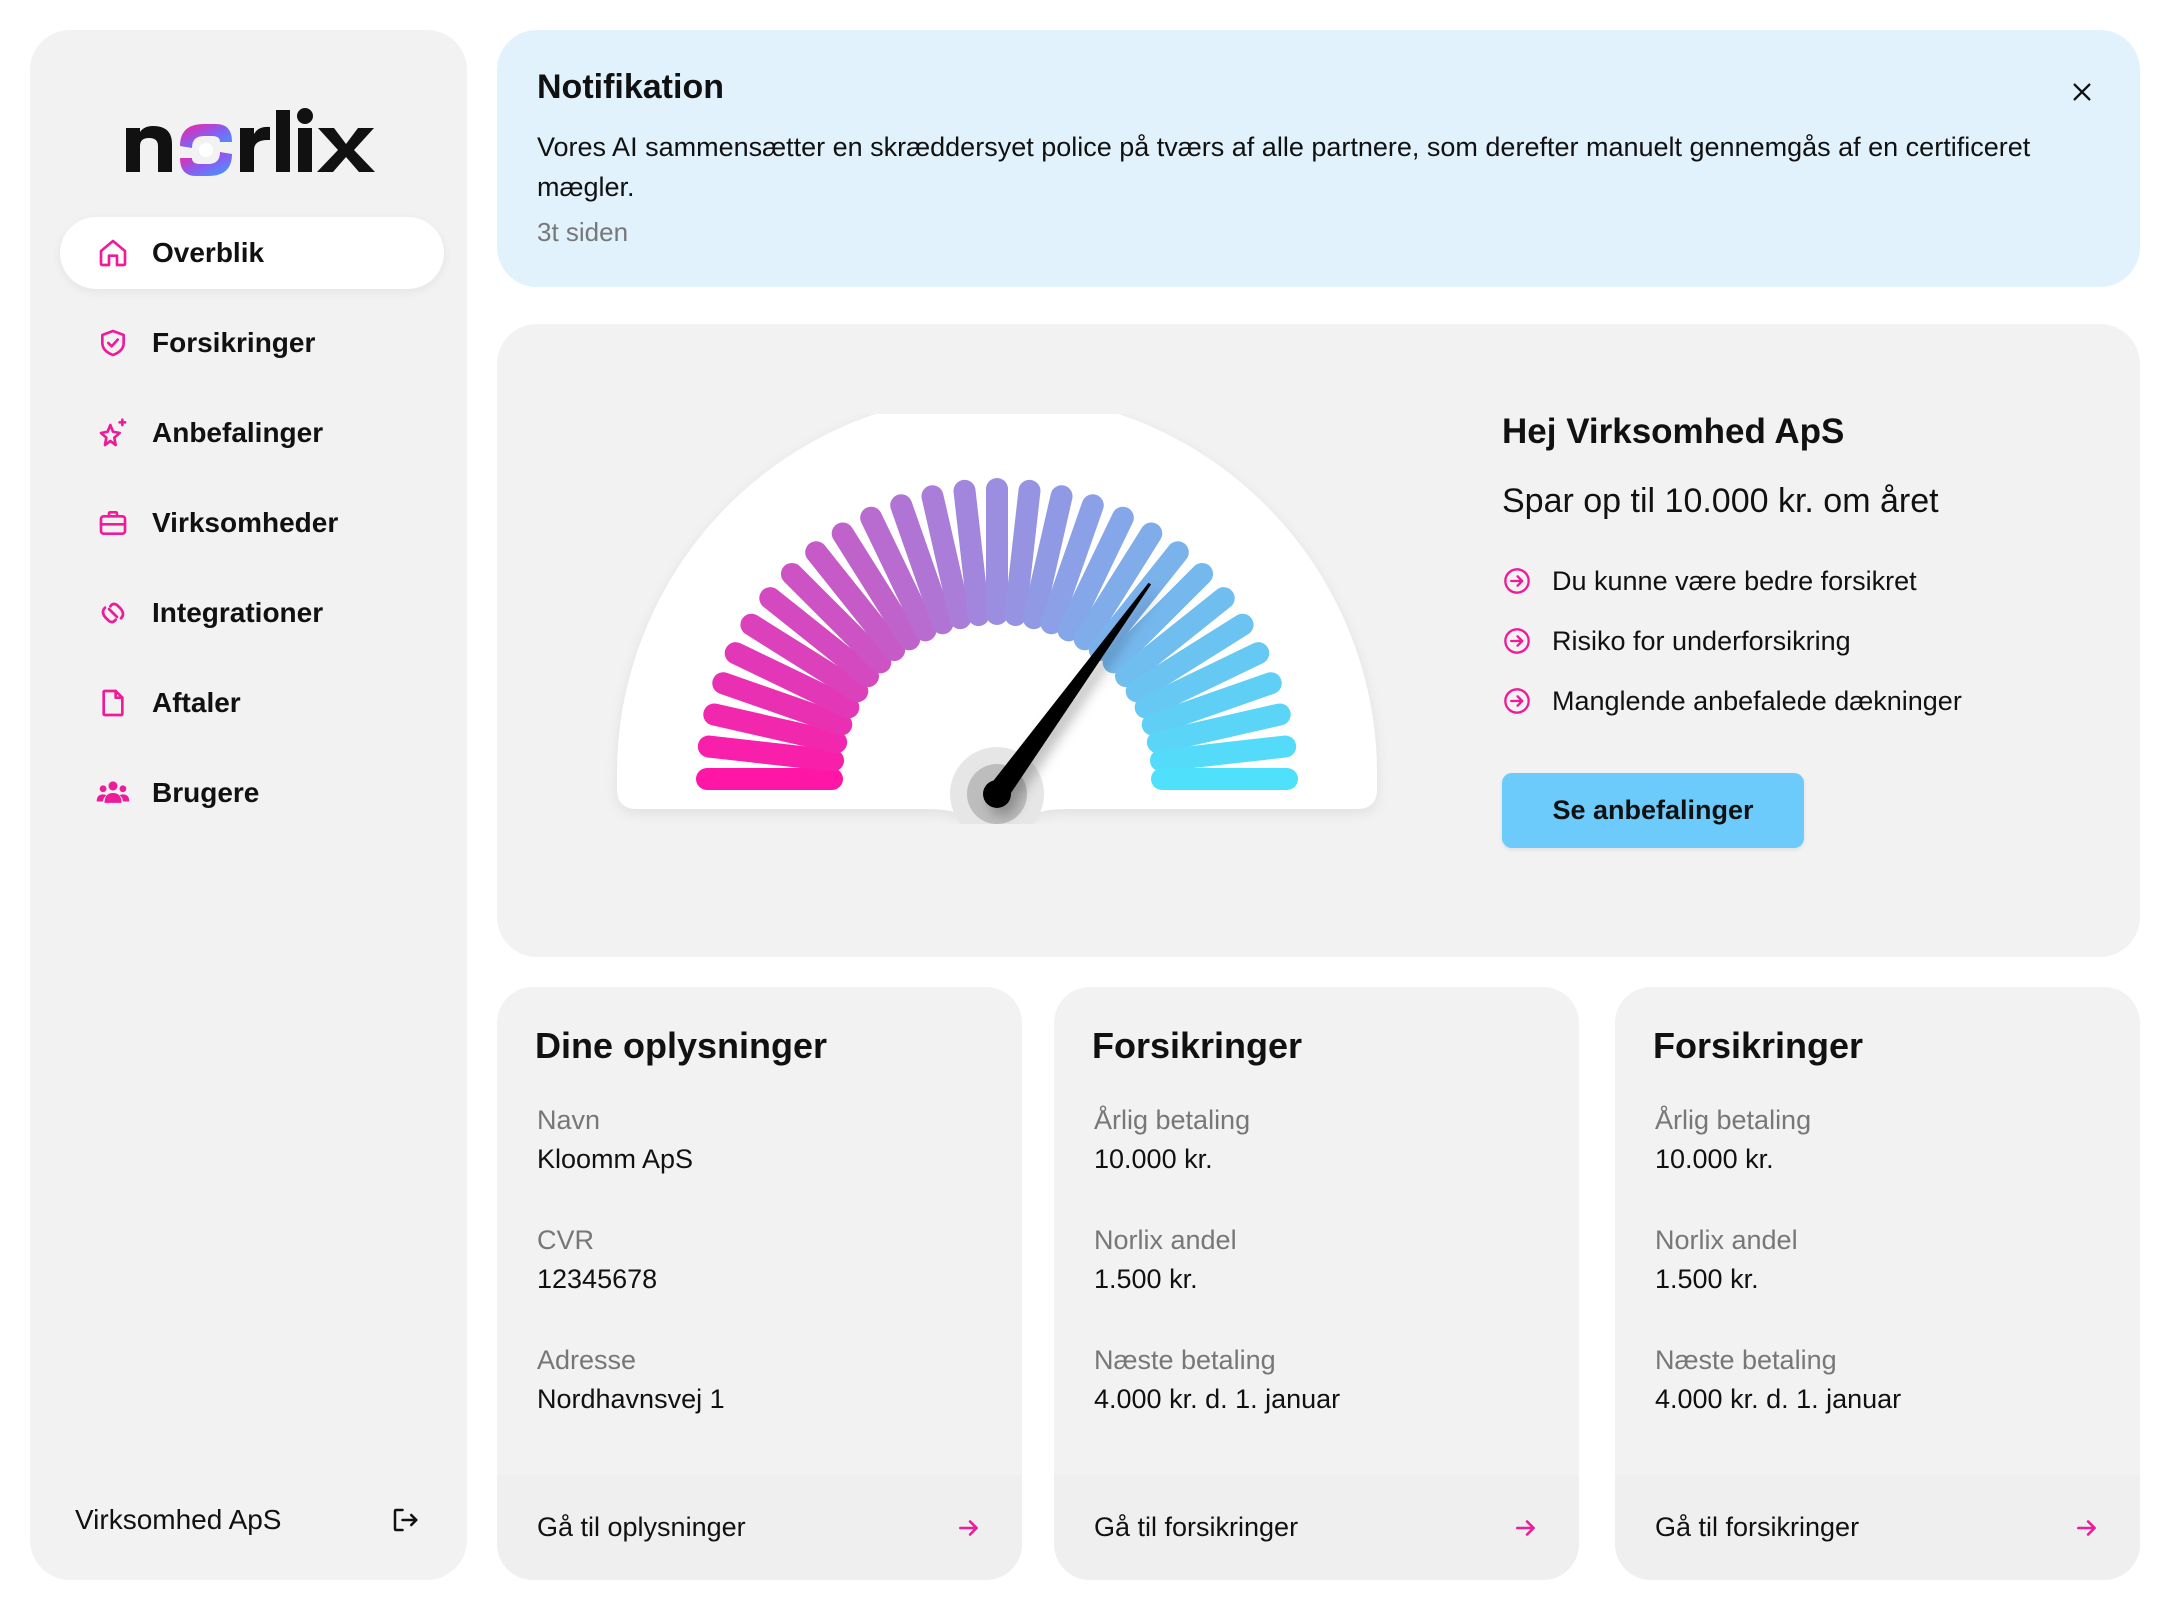 The width and height of the screenshot is (2160, 1605). Describe the element at coordinates (113, 343) in the screenshot. I see `shield-check-icon` at that location.